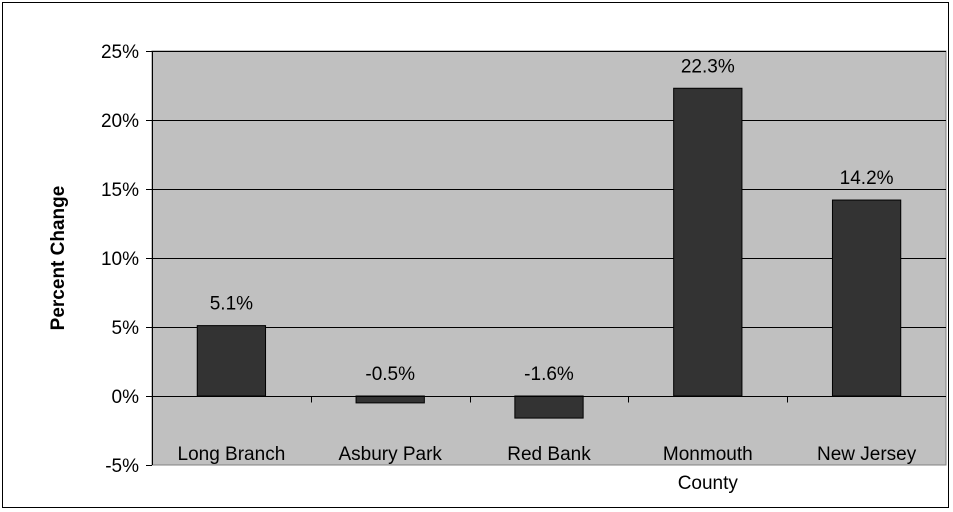  What do you see at coordinates (708, 66) in the screenshot?
I see `data-label-3: 22.3%` at bounding box center [708, 66].